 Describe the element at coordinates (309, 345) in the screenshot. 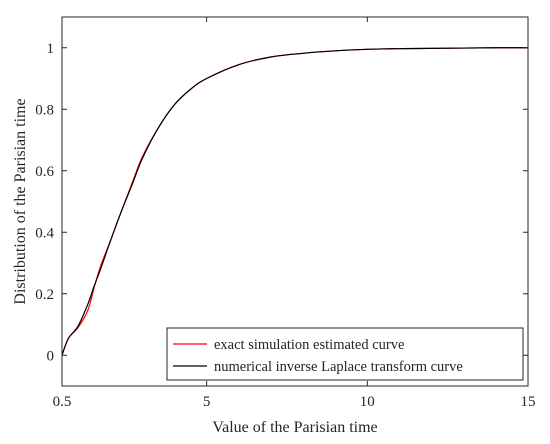

I see `legend-label-exact-simulation: exact simulation estimated curve` at that location.